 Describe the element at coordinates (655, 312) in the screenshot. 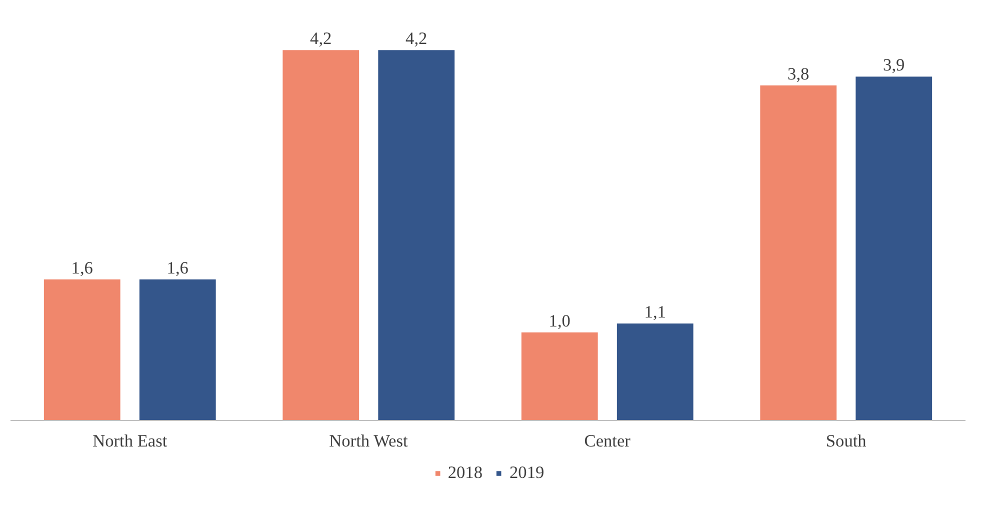

I see `data-label: 1,1` at that location.